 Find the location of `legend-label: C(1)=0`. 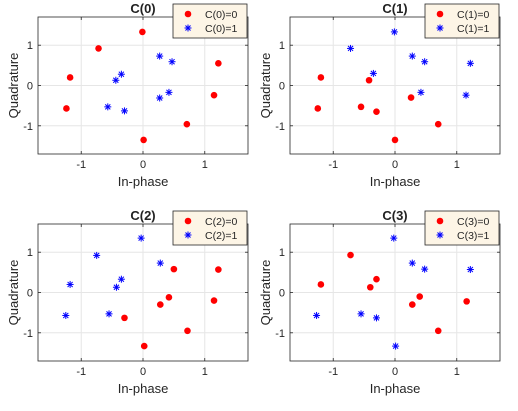

legend-label: C(1)=0 is located at coordinates (473, 15).